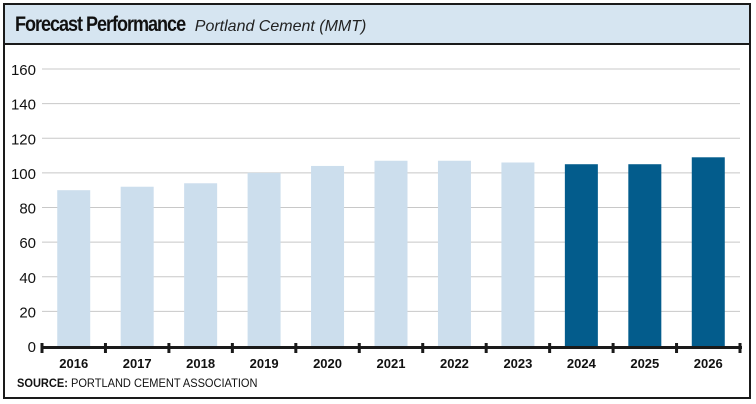  I want to click on source-note: SOURCE: PORTLAND CEMENT ASSOCIATION, so click(137, 383).